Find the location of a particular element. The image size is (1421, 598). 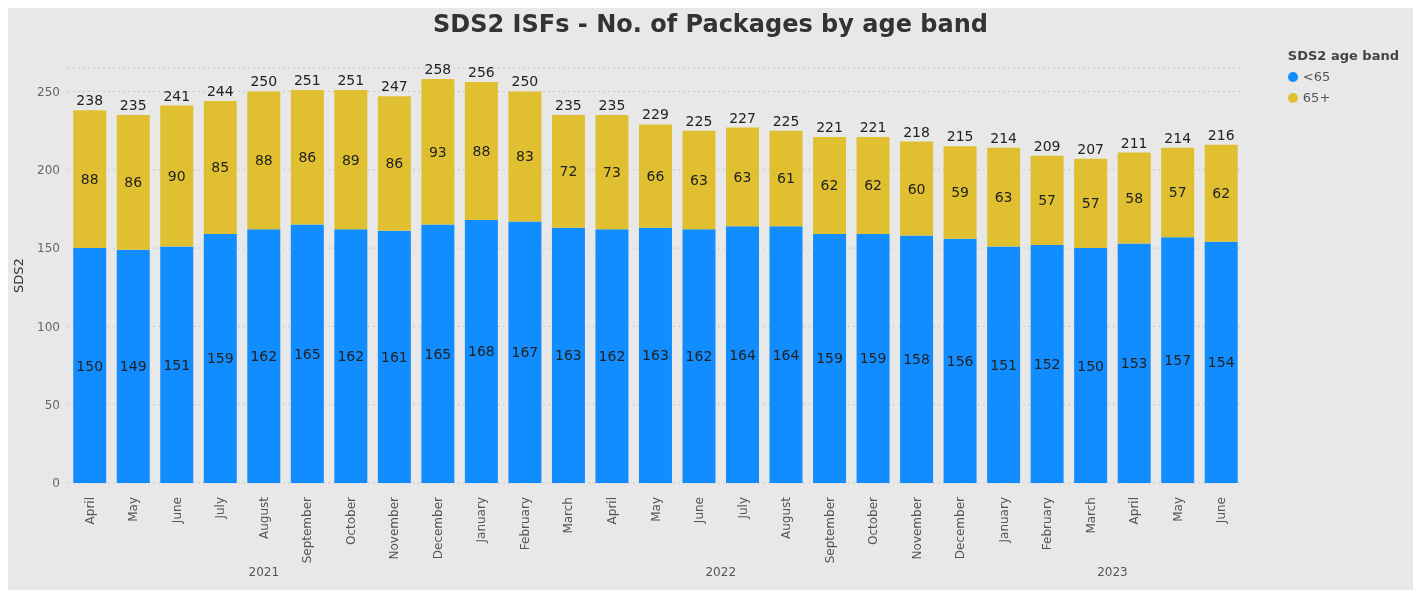

legend-label: <65 is located at coordinates (1316, 76).